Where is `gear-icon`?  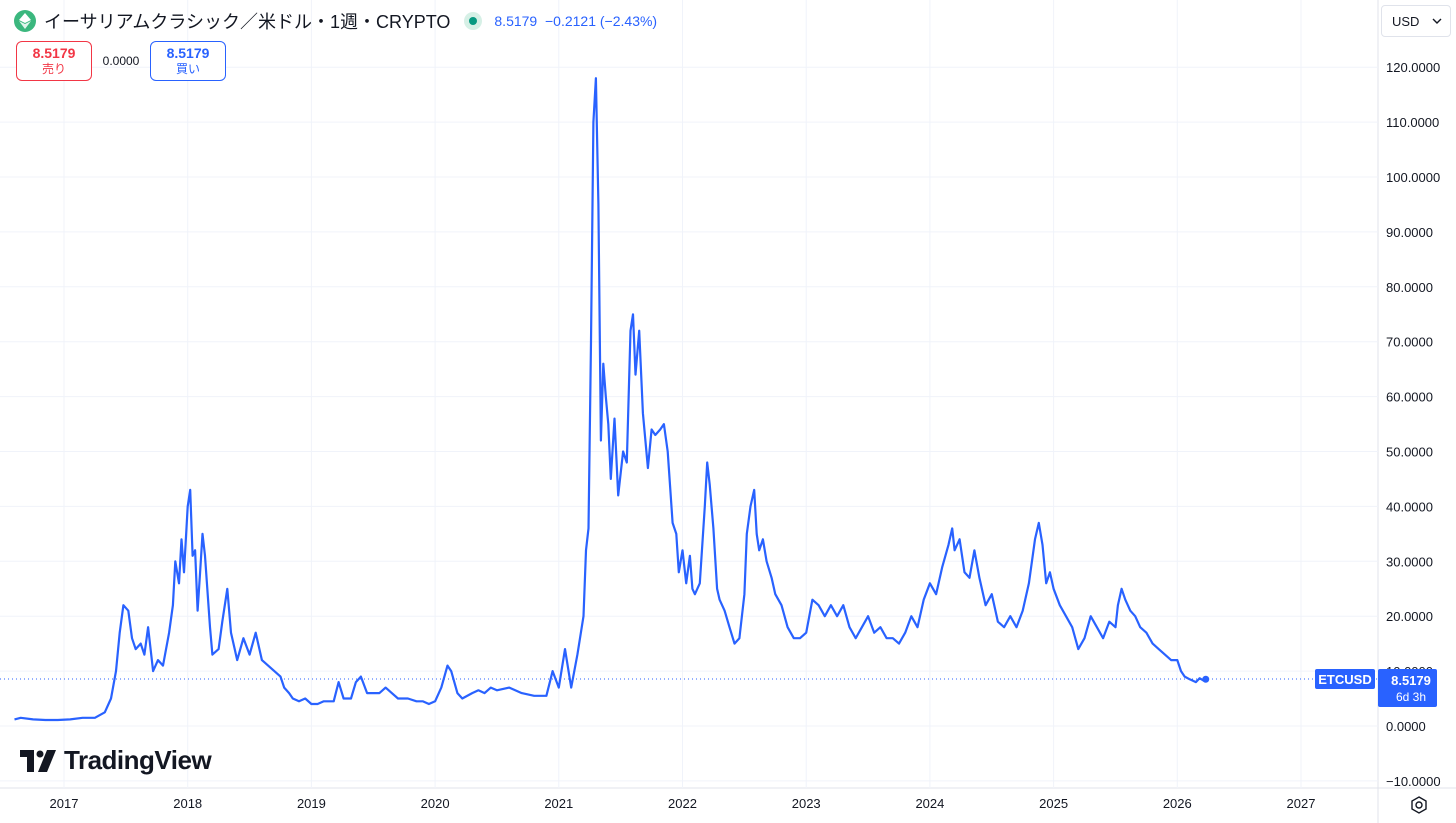
gear-icon is located at coordinates (1419, 805).